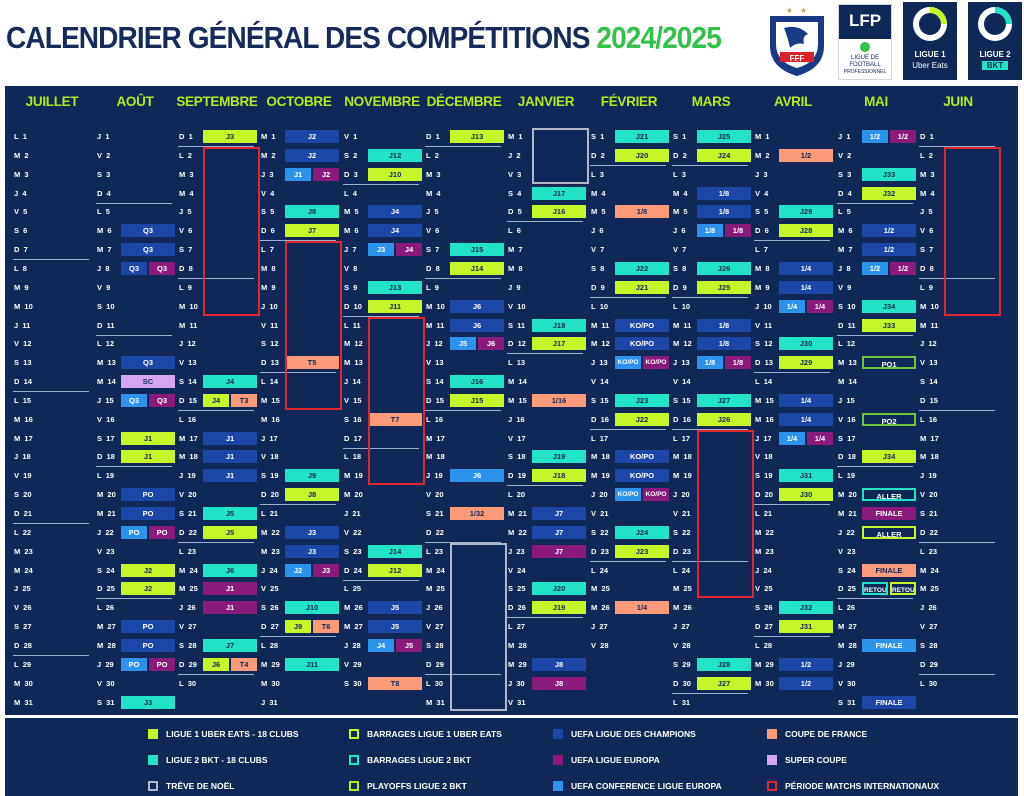 Image resolution: width=1024 pixels, height=796 pixels. What do you see at coordinates (682, 645) in the screenshot?
I see `day-label: V 28` at bounding box center [682, 645].